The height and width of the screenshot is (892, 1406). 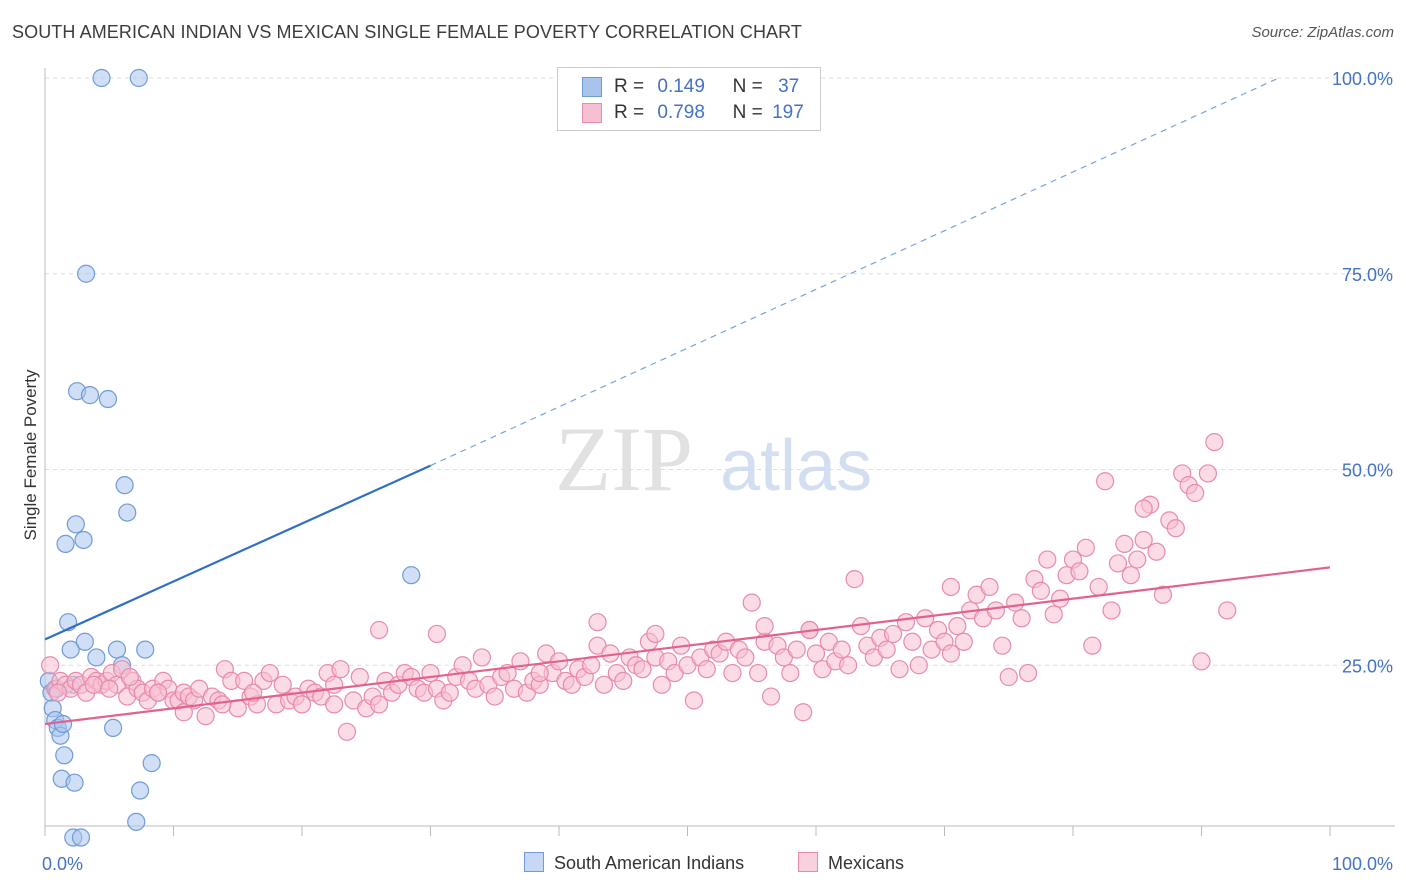 What do you see at coordinates (634, 863) in the screenshot?
I see `bottom-legend-south-american-indians: South American Indians` at bounding box center [634, 863].